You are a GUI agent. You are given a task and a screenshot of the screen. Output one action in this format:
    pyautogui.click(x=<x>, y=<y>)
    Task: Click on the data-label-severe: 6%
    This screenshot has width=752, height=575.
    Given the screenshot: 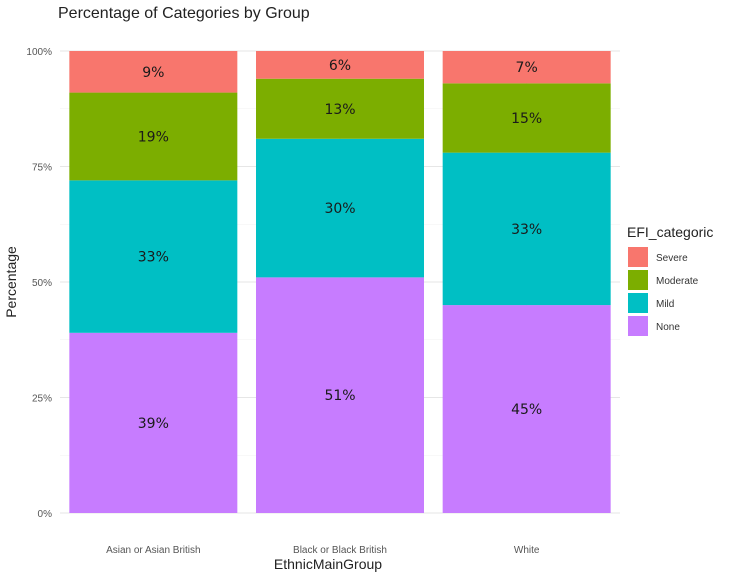 What is the action you would take?
    pyautogui.click(x=340, y=66)
    